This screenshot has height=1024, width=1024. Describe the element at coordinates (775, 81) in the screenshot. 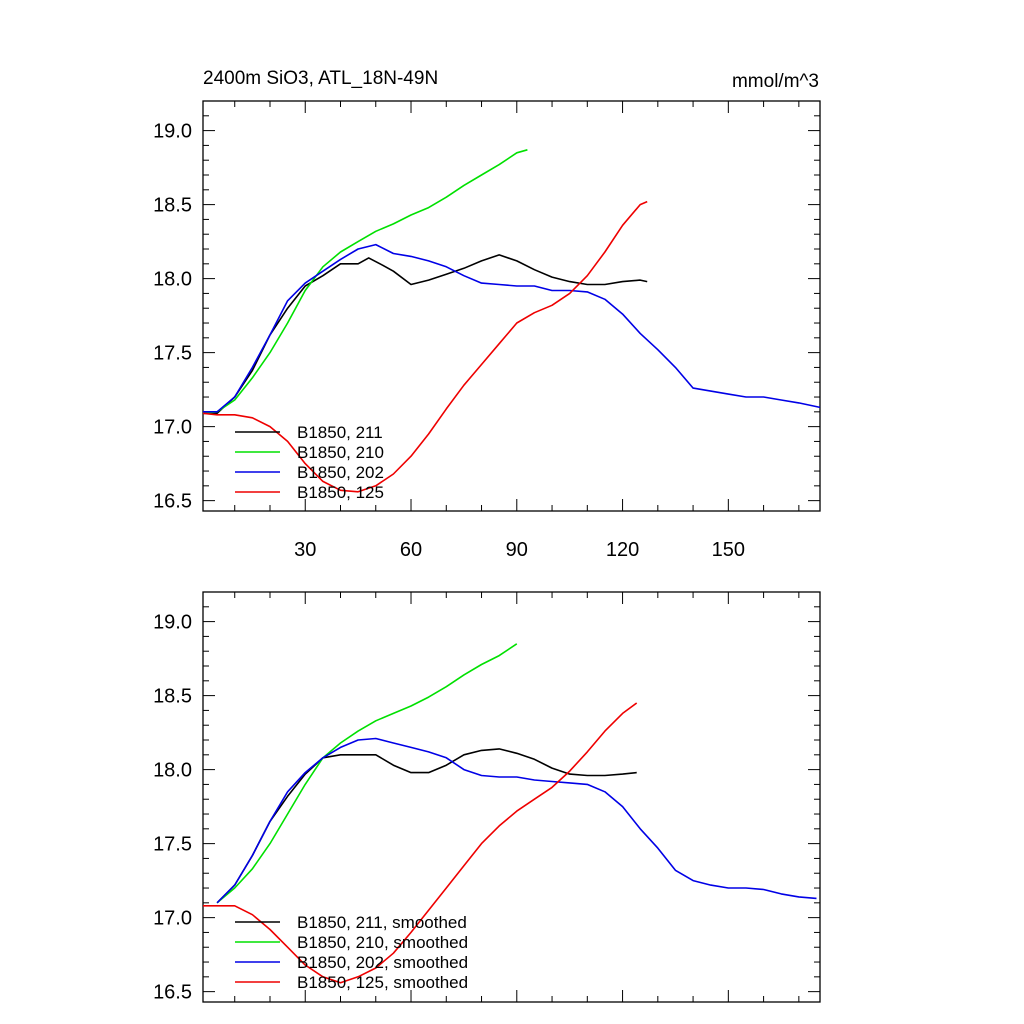

I see `units-label: mmol/m^3` at that location.